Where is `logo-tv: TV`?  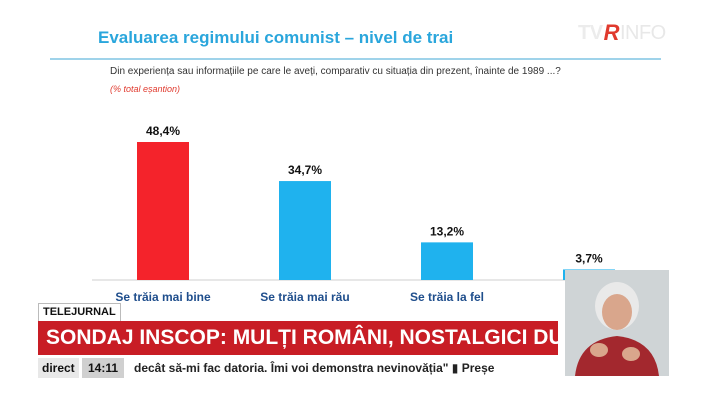
logo-tv: TV is located at coordinates (590, 32).